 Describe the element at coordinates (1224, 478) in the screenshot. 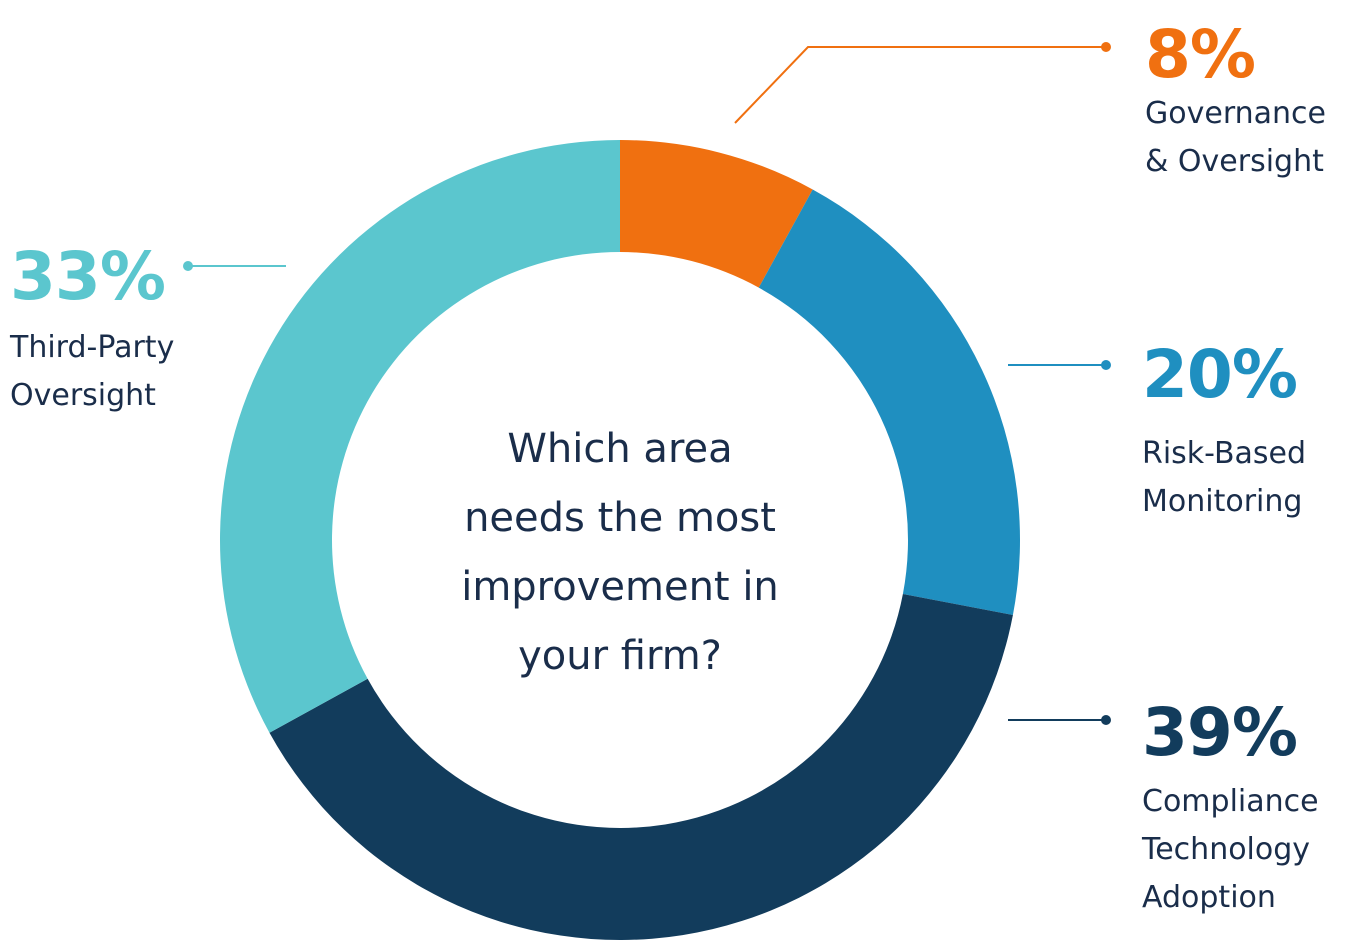

I see `category-risk: Risk-Based Monitoring` at that location.